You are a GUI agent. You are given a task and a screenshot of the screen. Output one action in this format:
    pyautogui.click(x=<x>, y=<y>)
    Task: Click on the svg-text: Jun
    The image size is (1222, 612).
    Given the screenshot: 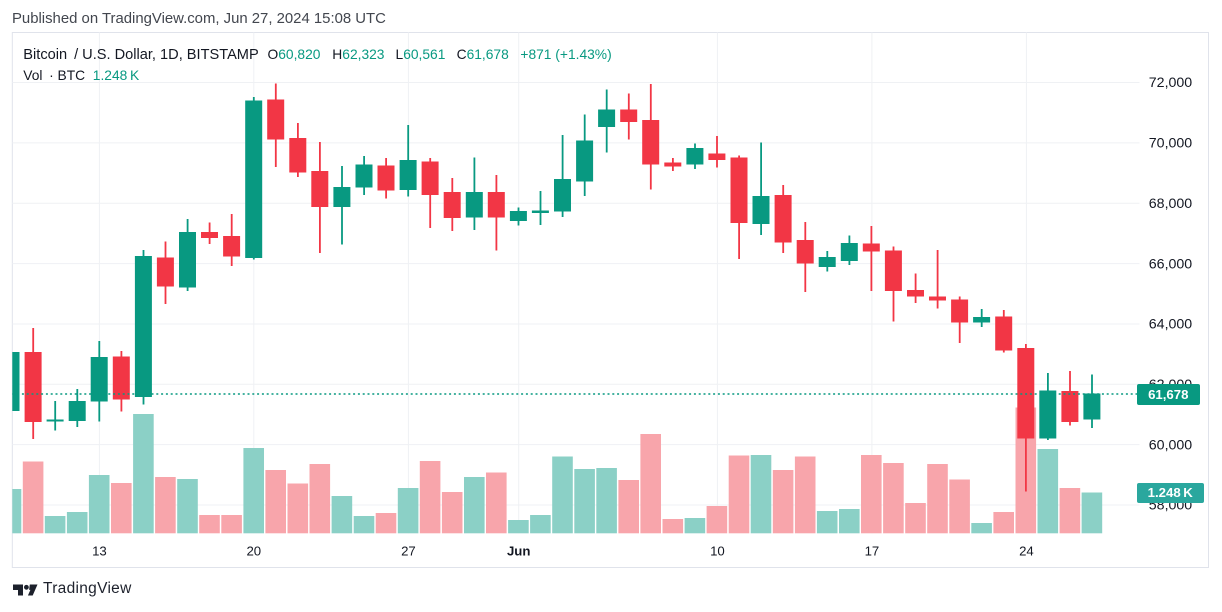 What is the action you would take?
    pyautogui.click(x=518, y=551)
    